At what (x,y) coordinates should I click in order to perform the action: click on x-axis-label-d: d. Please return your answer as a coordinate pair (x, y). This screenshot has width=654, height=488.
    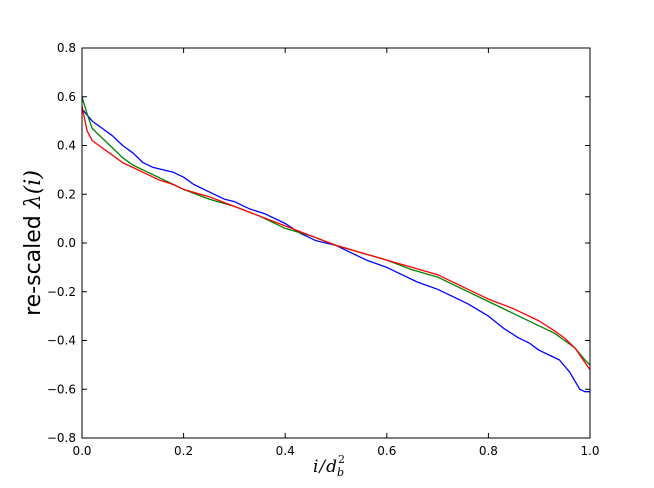
    Looking at the image, I should click on (331, 467).